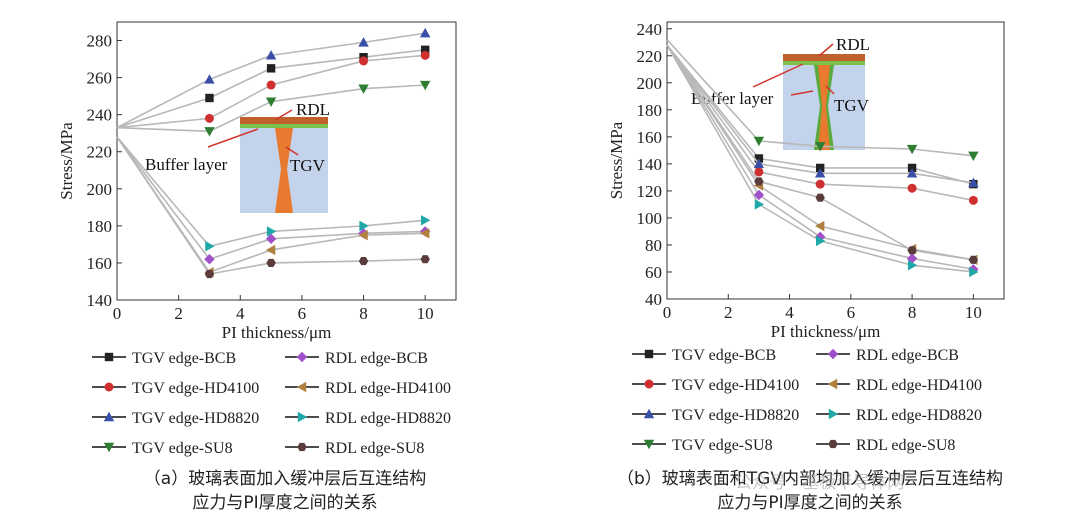 This screenshot has height=521, width=1080. What do you see at coordinates (810, 503) in the screenshot?
I see `caption-b-line2: 应力与PI厚度之间的关系` at bounding box center [810, 503].